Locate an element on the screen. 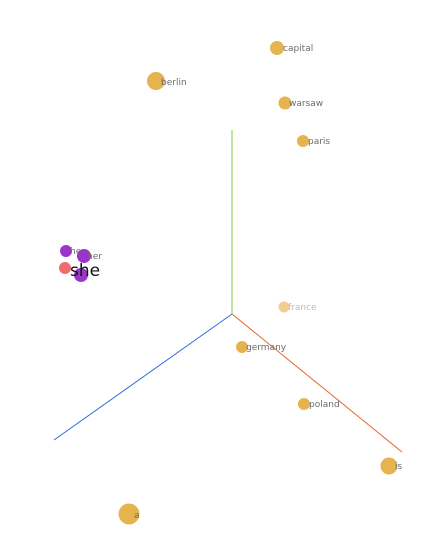 The height and width of the screenshot is (557, 445). point-marker-her is located at coordinates (84, 256).